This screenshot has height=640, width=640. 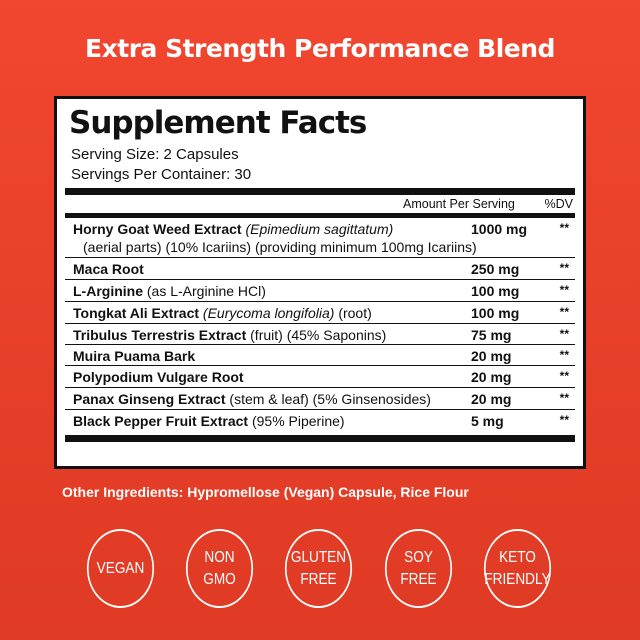 What do you see at coordinates (491, 335) in the screenshot?
I see `amount: 75 mg` at bounding box center [491, 335].